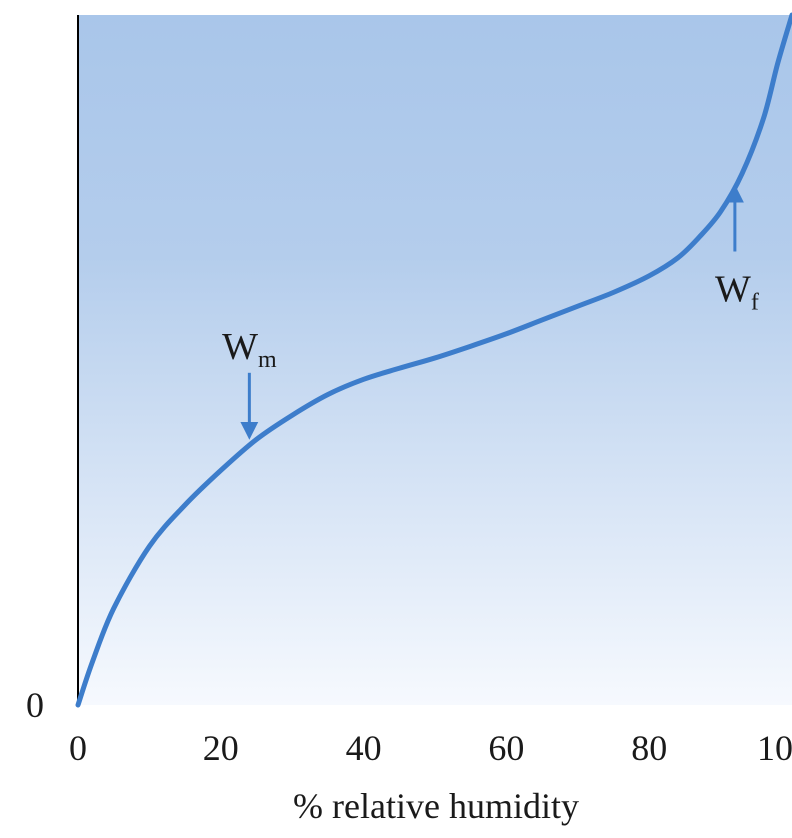 The image size is (792, 838). Describe the element at coordinates (737, 250) in the screenshot. I see `annotation-wf: Wf` at that location.